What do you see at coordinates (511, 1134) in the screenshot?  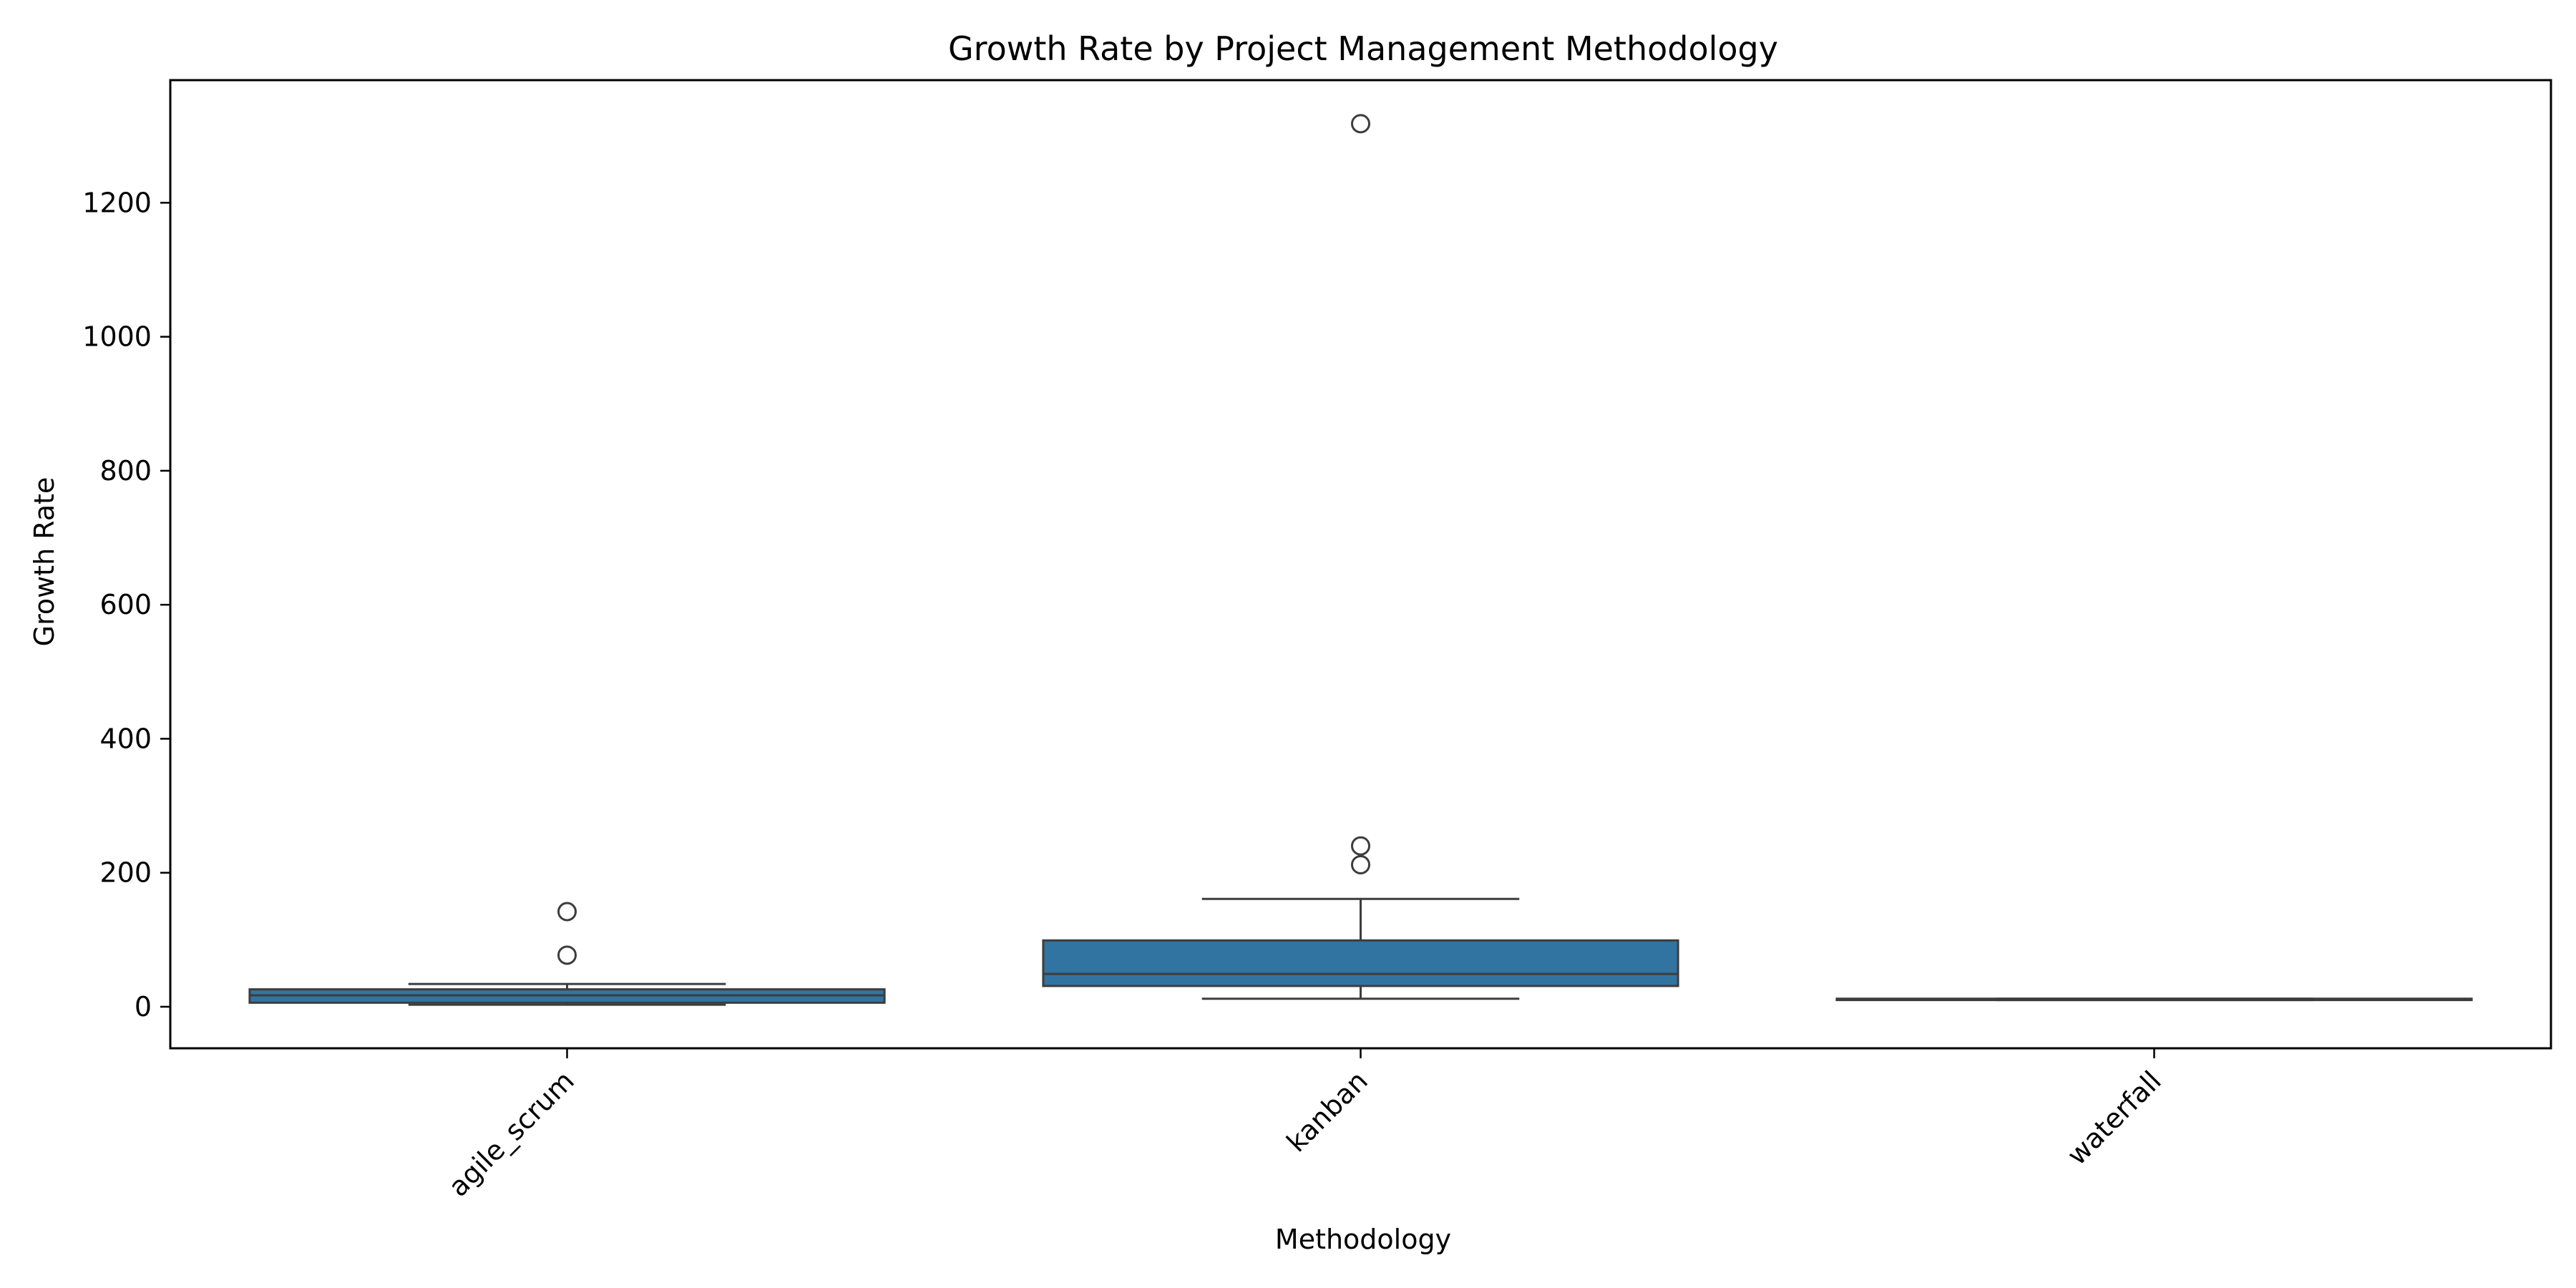 I see `x-tick-label-agile_scrum: agile_scrum` at bounding box center [511, 1134].